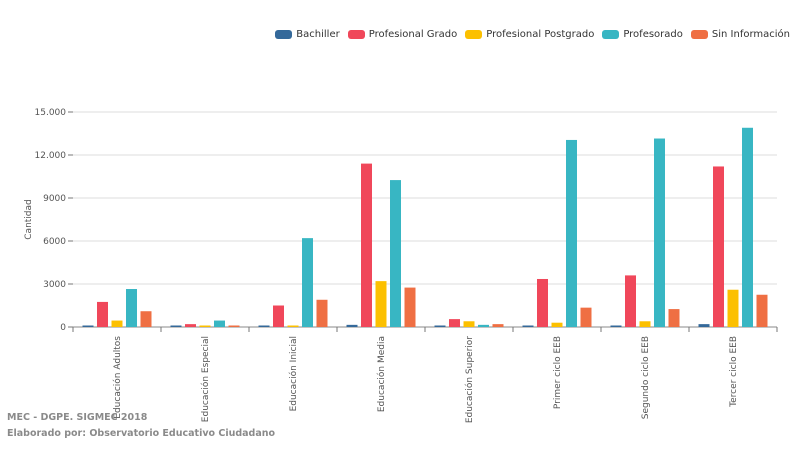 Image resolution: width=800 pixels, height=451 pixels. What do you see at coordinates (54, 242) in the screenshot?
I see `y-tick-label: 6000` at bounding box center [54, 242].